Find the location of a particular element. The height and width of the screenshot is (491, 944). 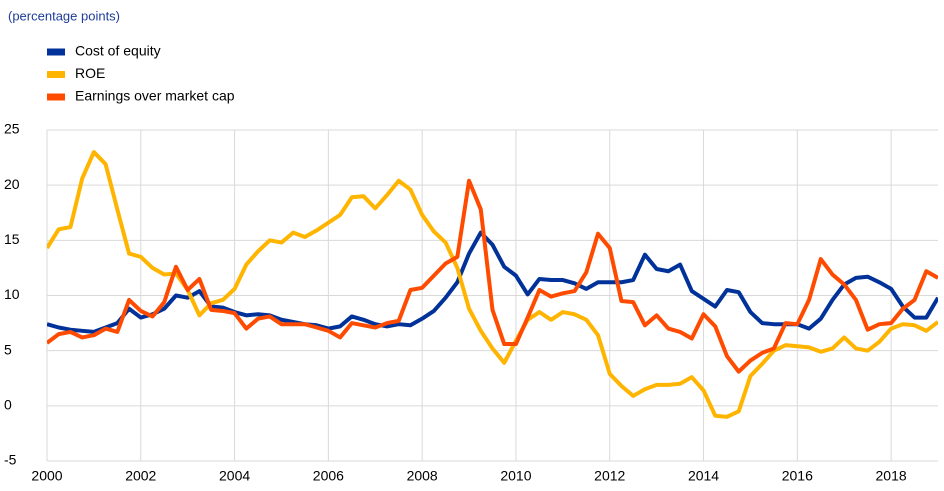

x-tick-label: 2004 is located at coordinates (234, 476).